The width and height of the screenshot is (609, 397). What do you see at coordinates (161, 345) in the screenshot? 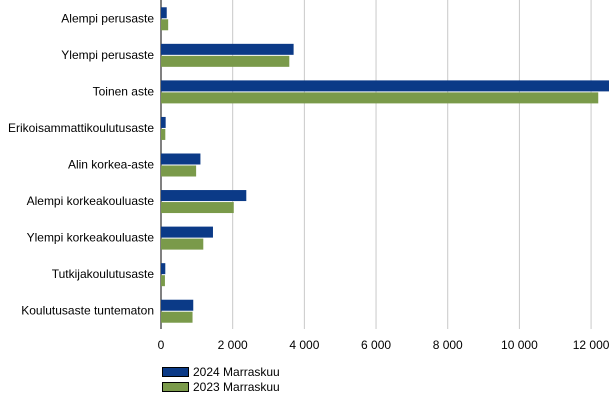
I see `x-tick-label: 0` at bounding box center [161, 345].